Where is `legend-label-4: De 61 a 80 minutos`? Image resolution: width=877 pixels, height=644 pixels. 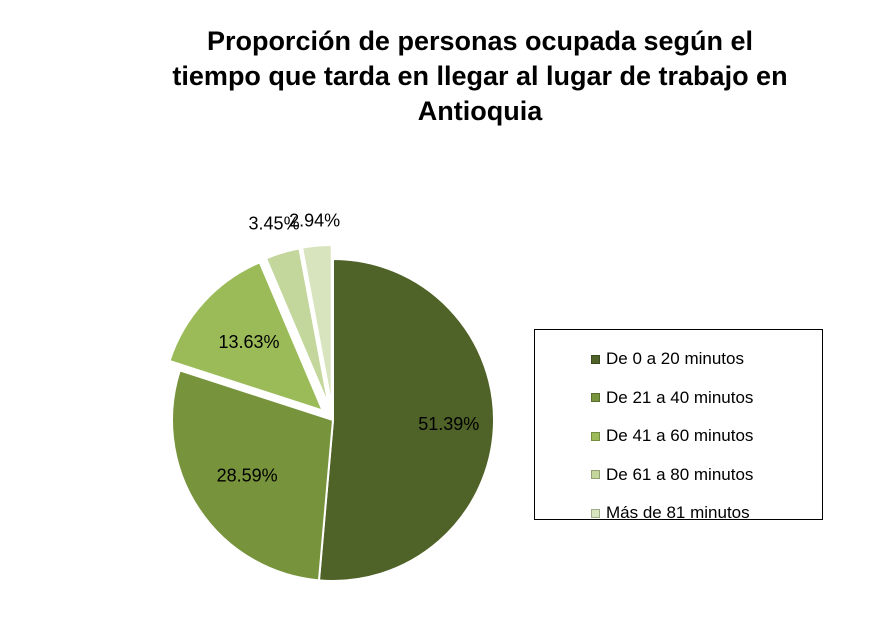
legend-label-4: De 61 a 80 minutos is located at coordinates (680, 474).